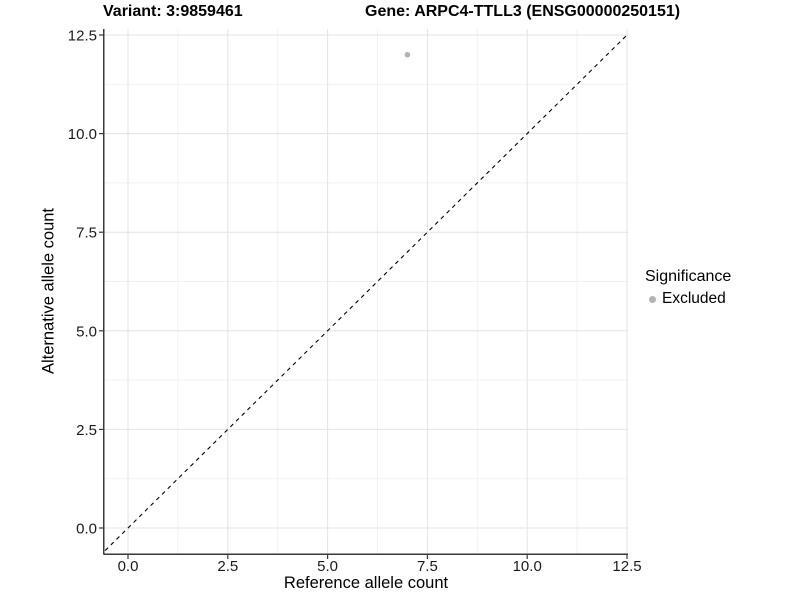 This screenshot has height=600, width=800. Describe the element at coordinates (86, 430) in the screenshot. I see `y-tick-label: 2.5` at that location.